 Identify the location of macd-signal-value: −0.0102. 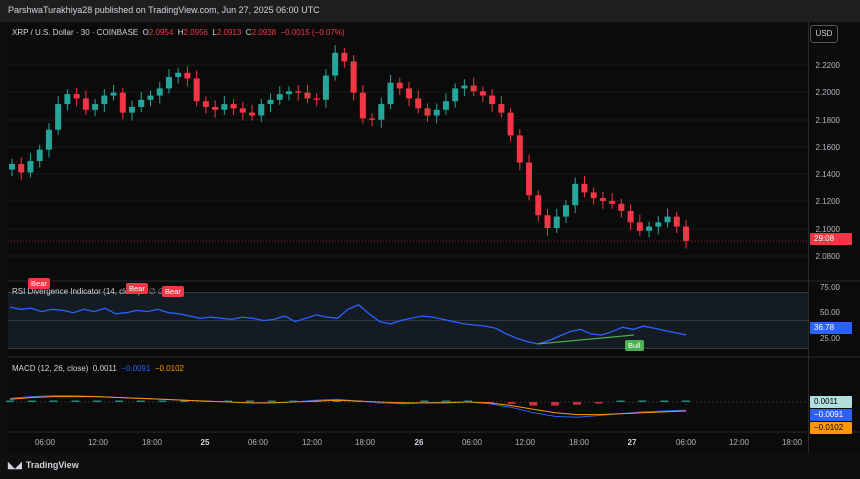
(169, 368).